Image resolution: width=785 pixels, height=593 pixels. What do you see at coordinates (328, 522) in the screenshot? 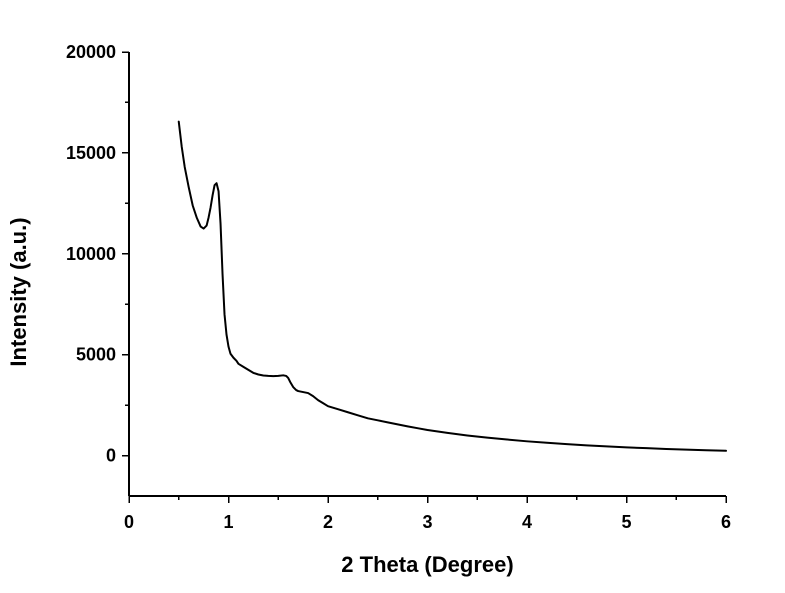
I see `x-tick-label: 2` at bounding box center [328, 522].